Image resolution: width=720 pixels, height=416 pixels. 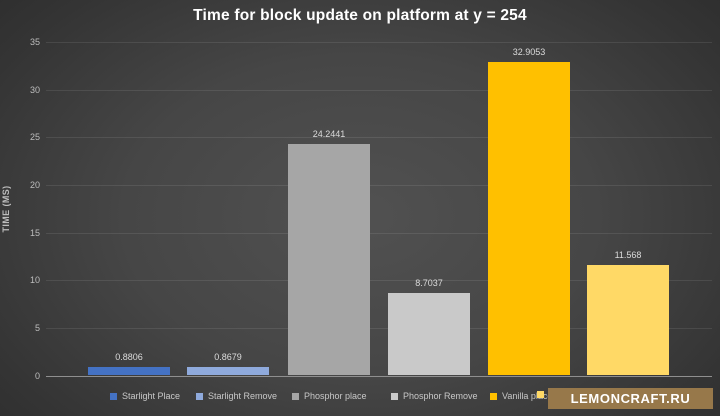 I want to click on bar-value-label: 24.2441, so click(x=329, y=134).